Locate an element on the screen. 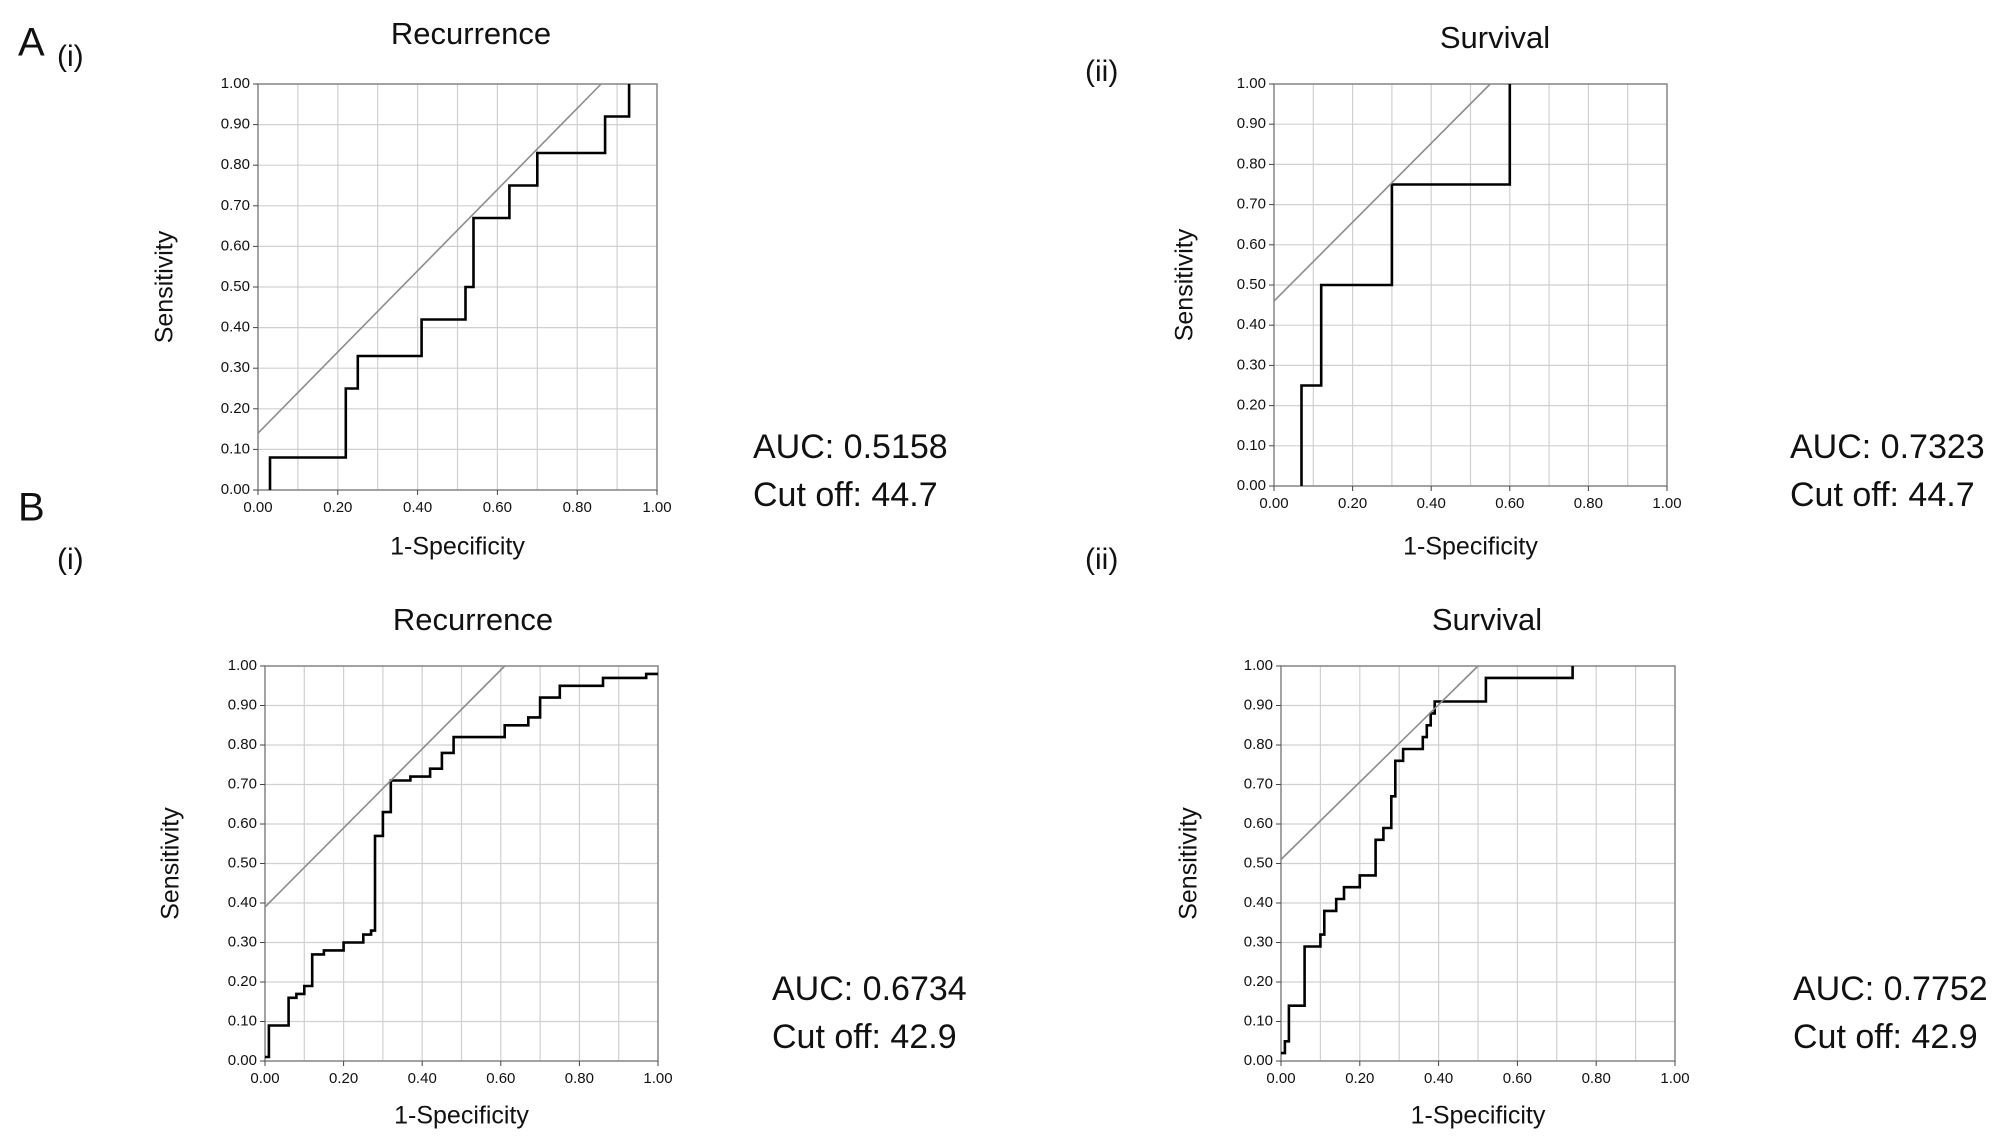  annotation: AUC: 0.6734 is located at coordinates (869, 989).